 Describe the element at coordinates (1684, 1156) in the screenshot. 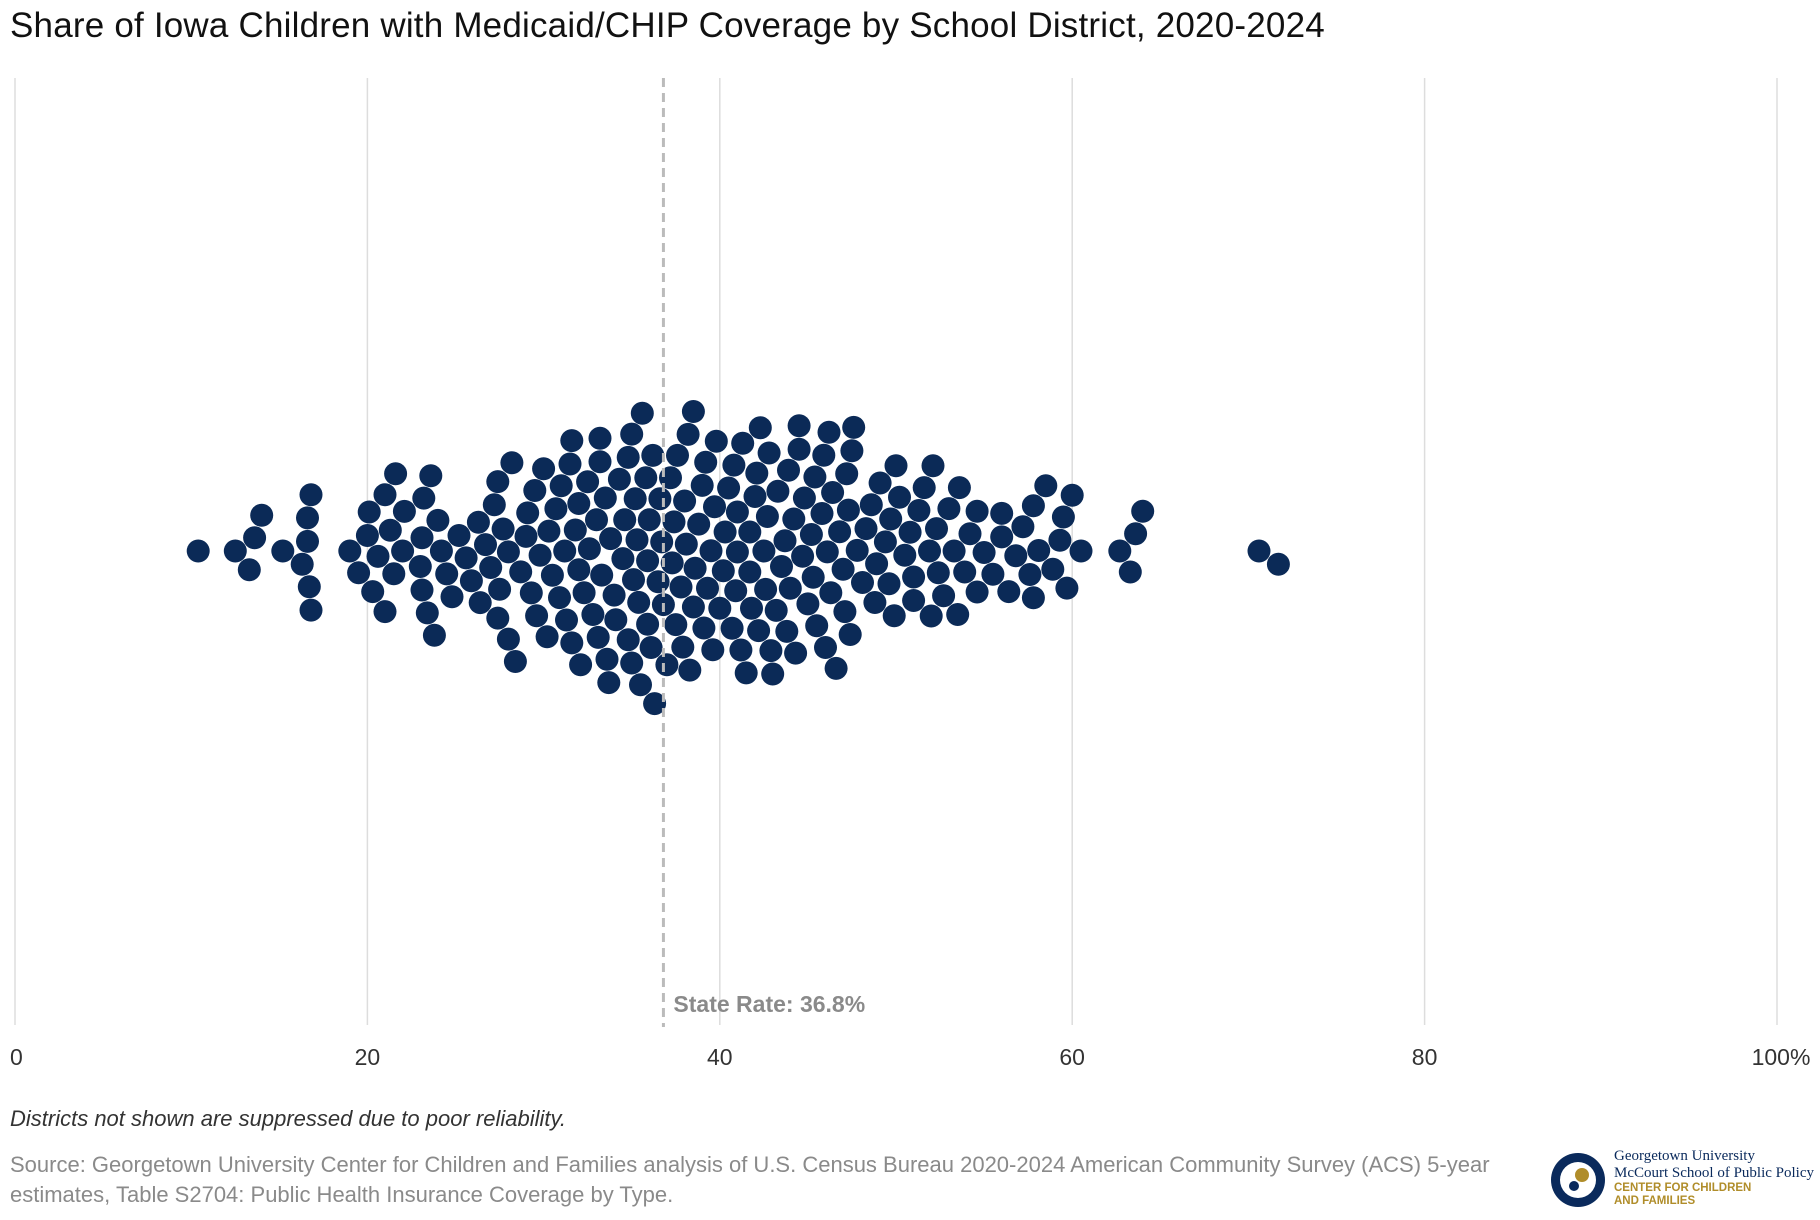

I see `logo-line-university: Georgetown University` at that location.